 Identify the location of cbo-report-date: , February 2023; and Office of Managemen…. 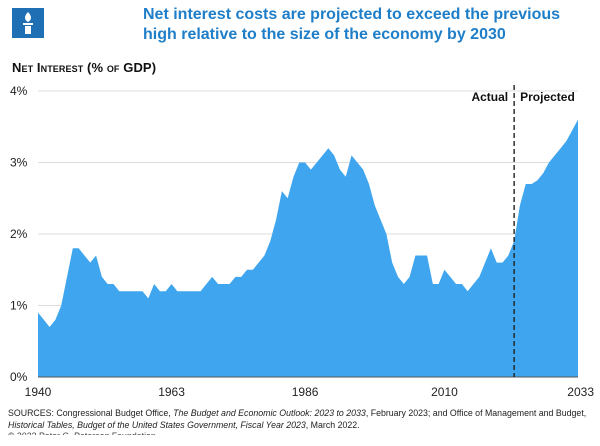
(476, 413).